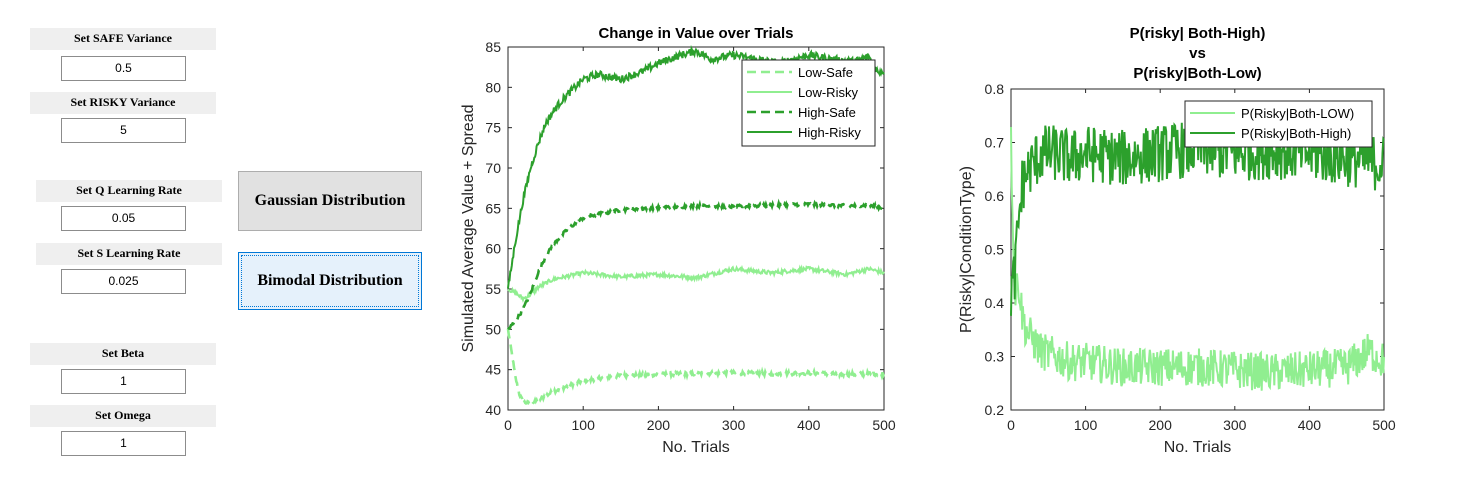 The image size is (1465, 493). I want to click on y-axis-label: Simulated Average Value + Spread, so click(468, 228).